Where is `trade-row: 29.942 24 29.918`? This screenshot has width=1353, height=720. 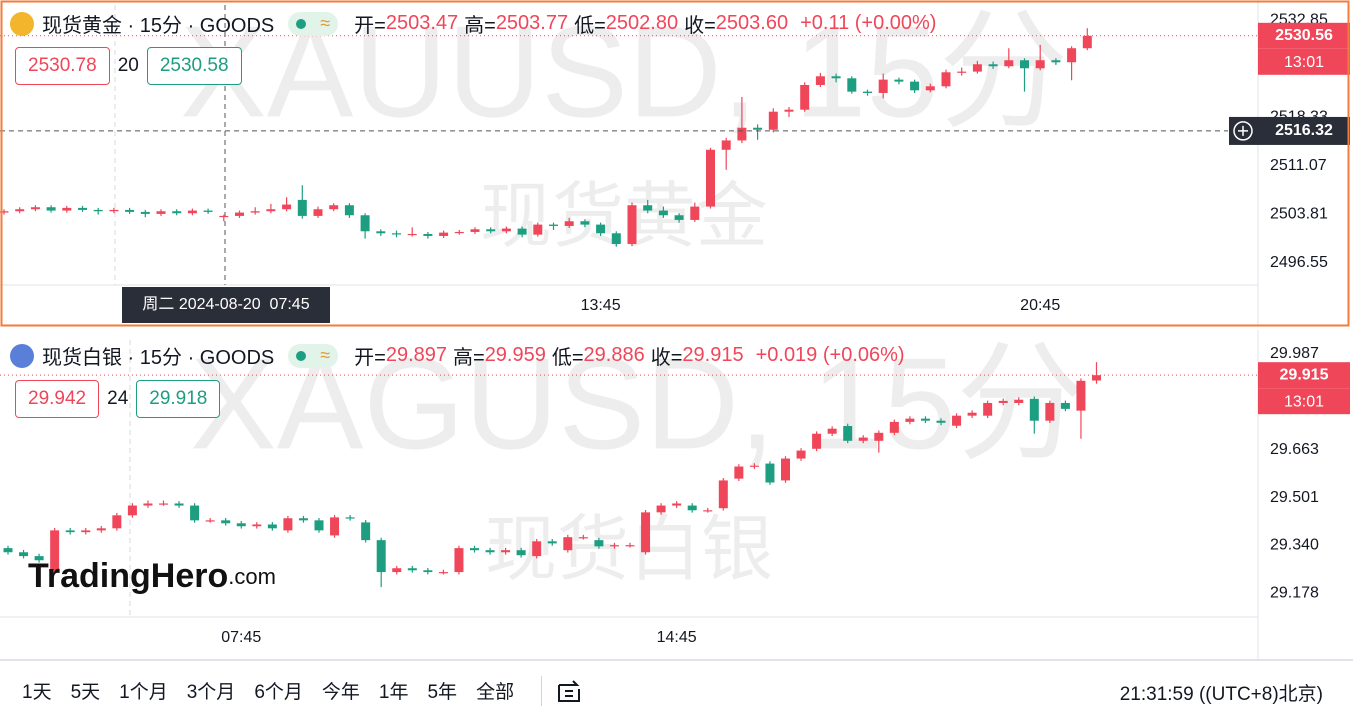 trade-row: 29.942 24 29.918 is located at coordinates (118, 399).